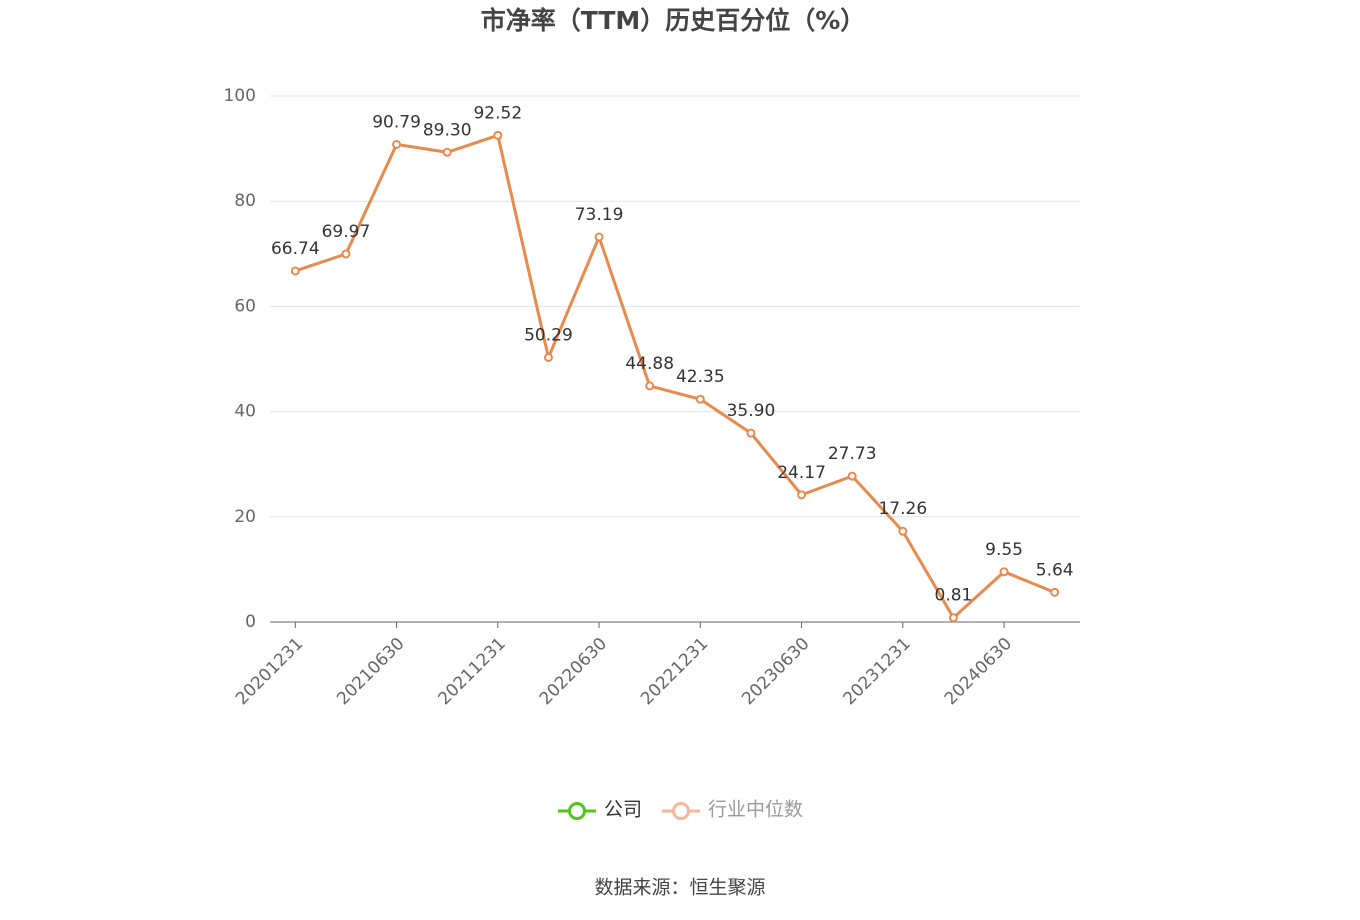 This screenshot has width=1360, height=920. Describe the element at coordinates (1055, 570) in the screenshot. I see `data-label: 5.64` at that location.